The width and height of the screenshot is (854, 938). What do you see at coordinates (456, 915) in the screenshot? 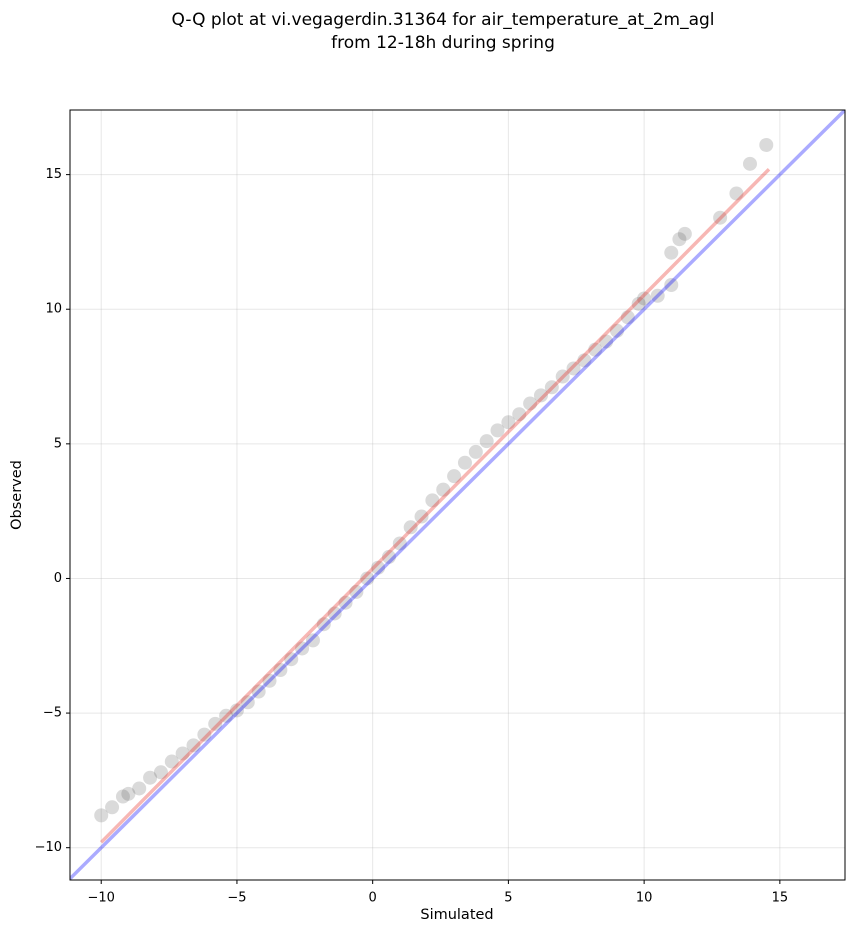
I see `x-axis-label: Simulated` at bounding box center [456, 915].